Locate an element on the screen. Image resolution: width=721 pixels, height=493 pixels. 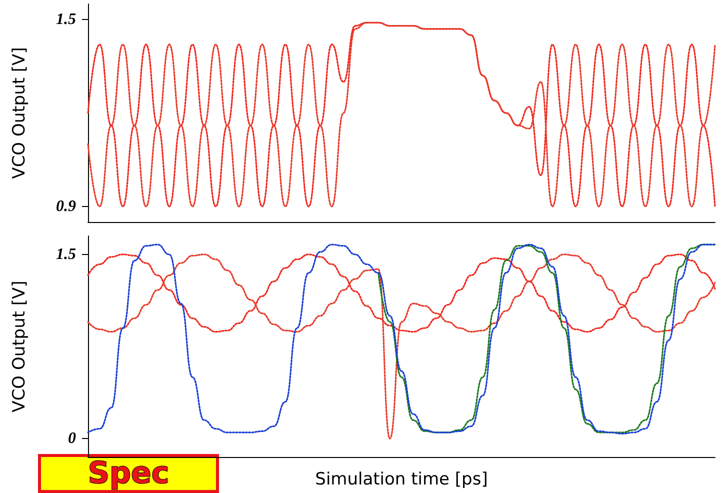
annotation: Spec is located at coordinates (129, 473).